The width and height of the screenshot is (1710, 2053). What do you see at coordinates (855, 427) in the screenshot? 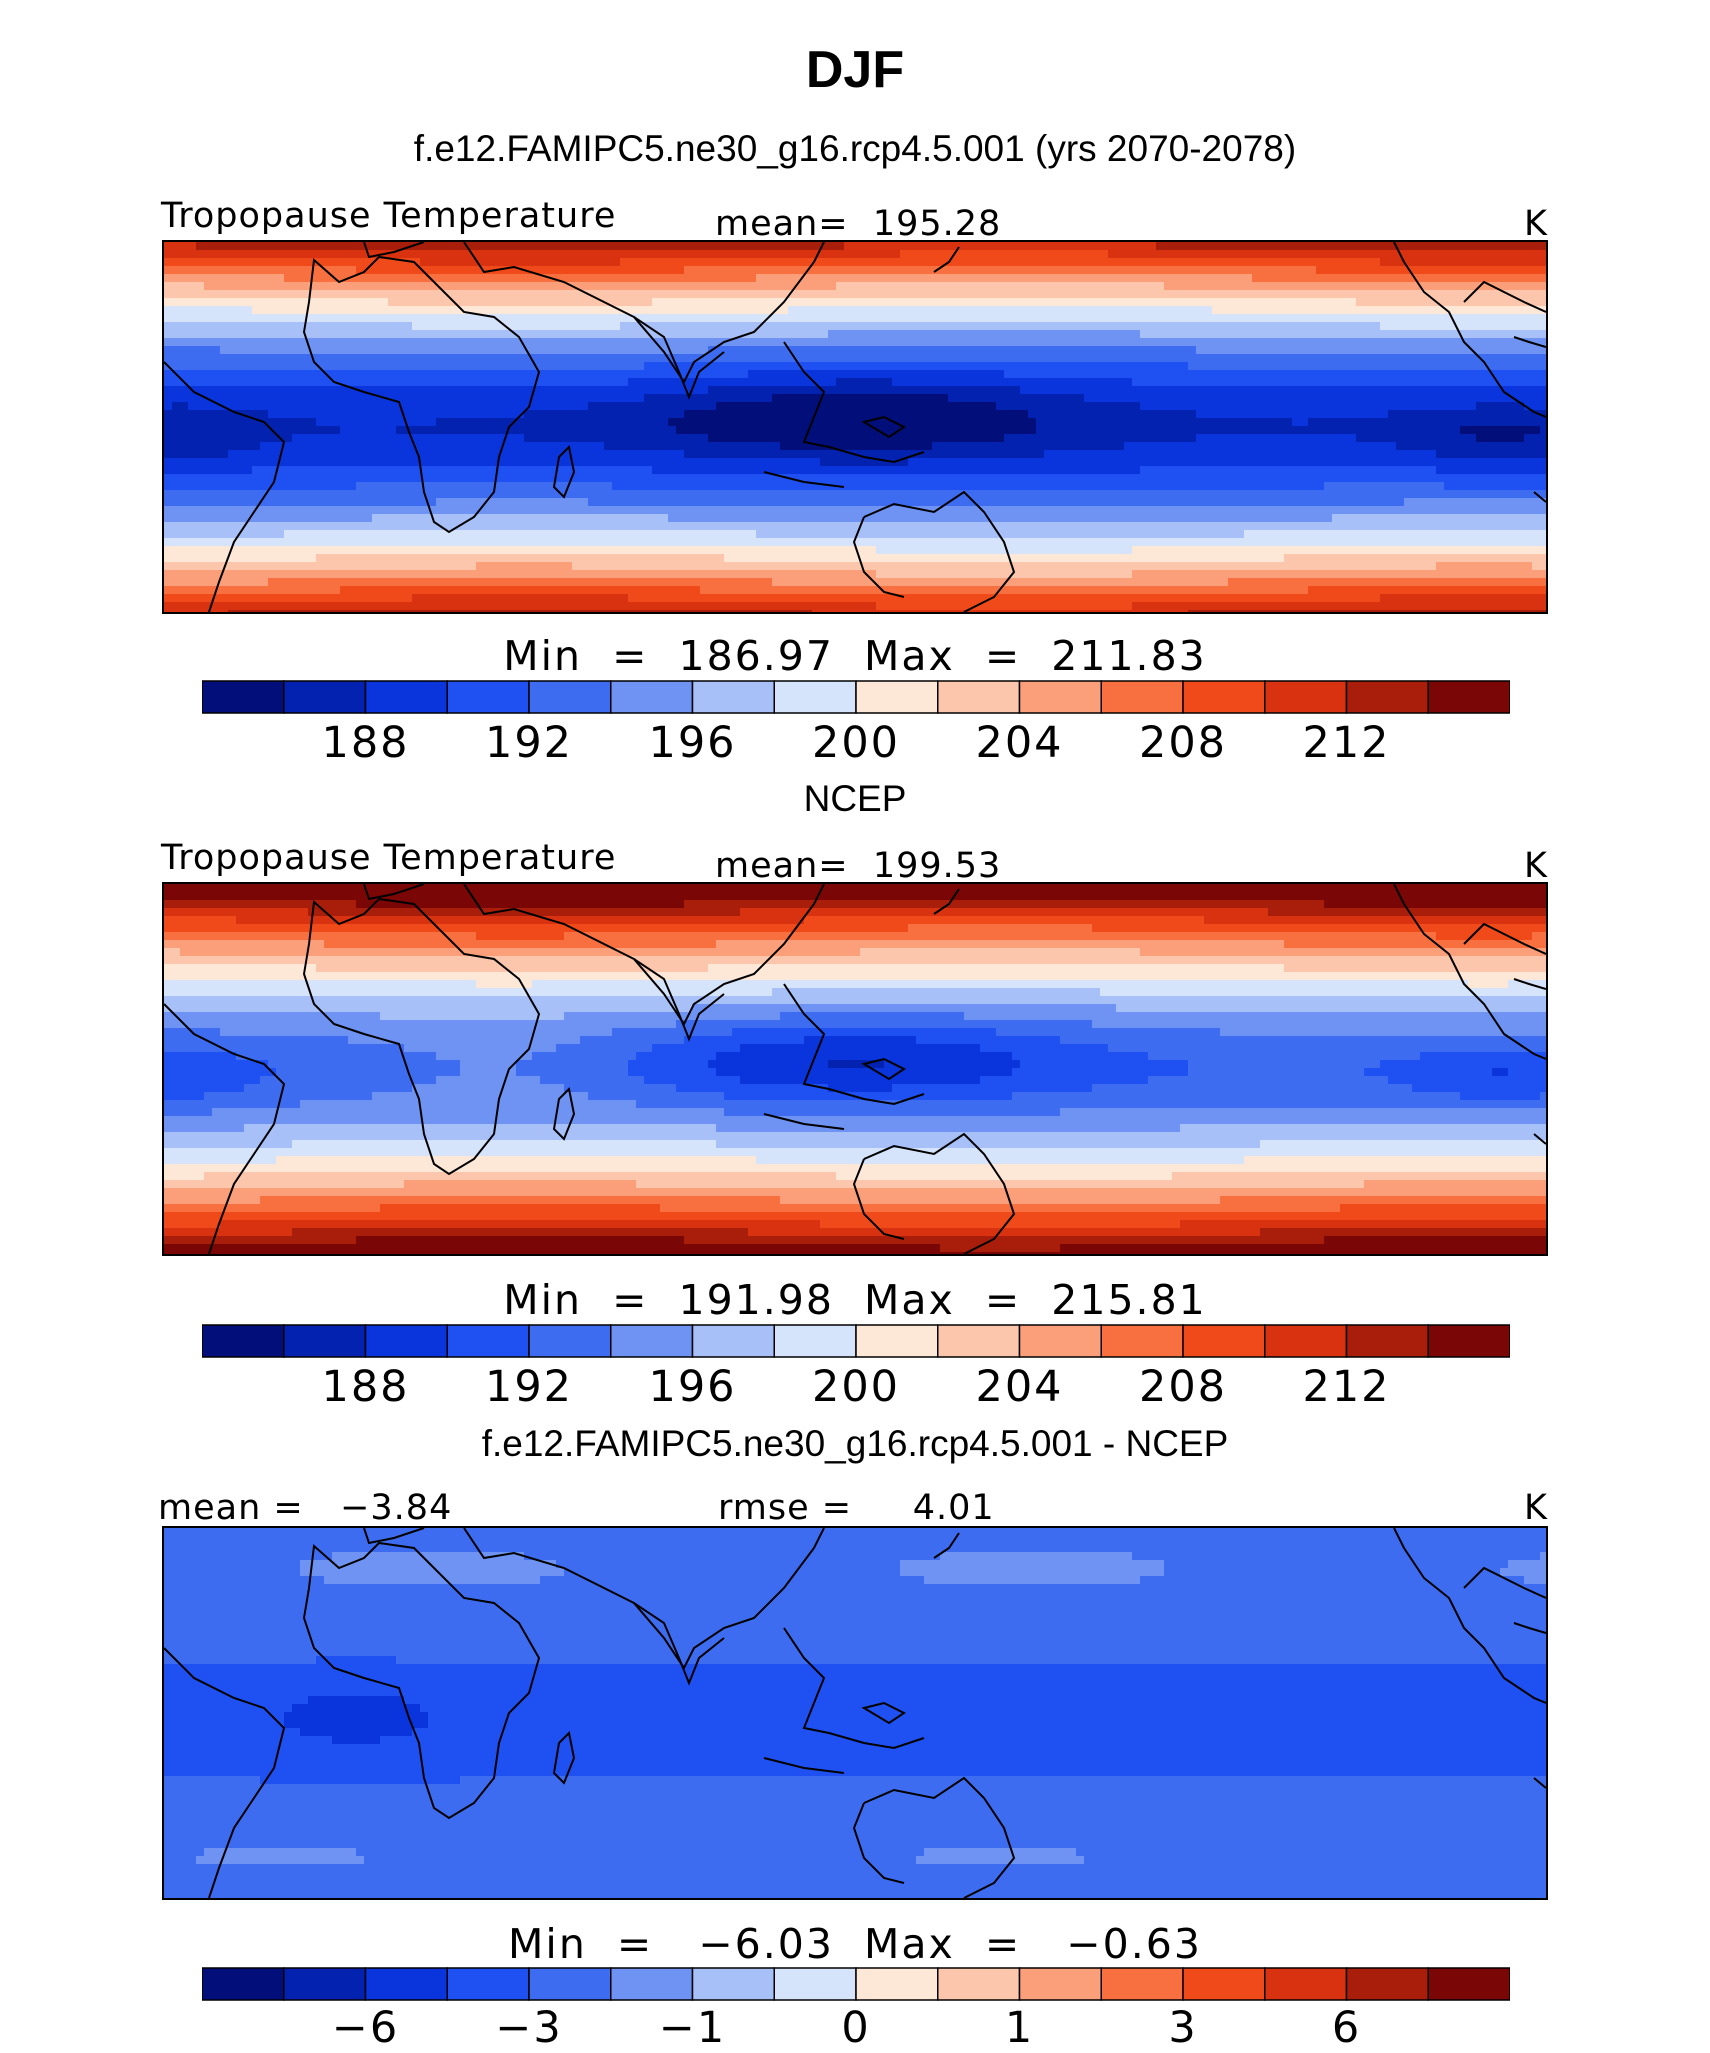
I see `panel-1-map` at bounding box center [855, 427].